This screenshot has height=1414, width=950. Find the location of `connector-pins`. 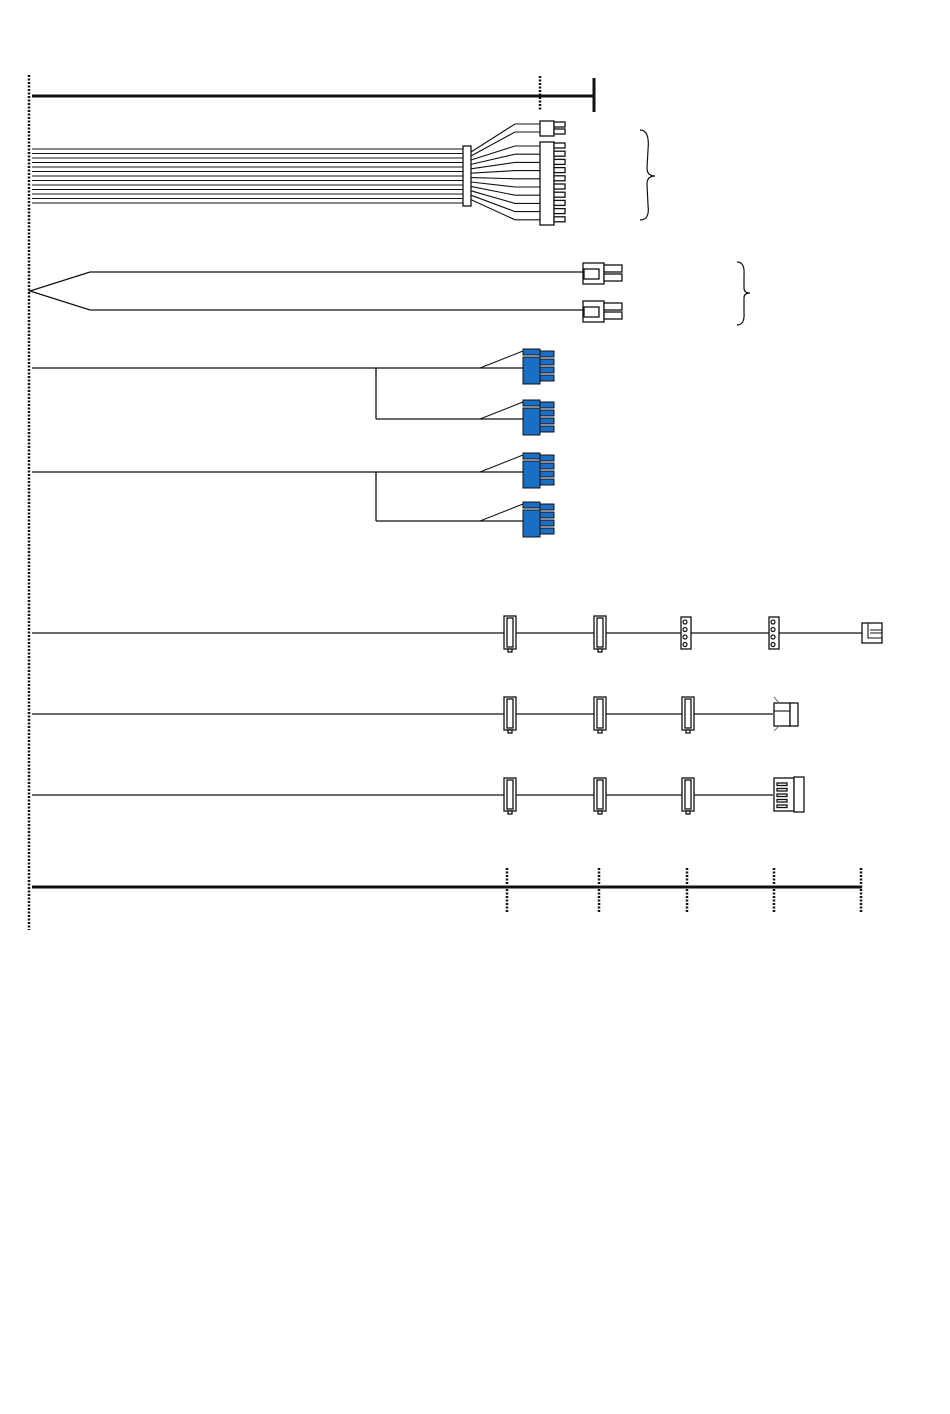

connector-pins is located at coordinates (794, 714).